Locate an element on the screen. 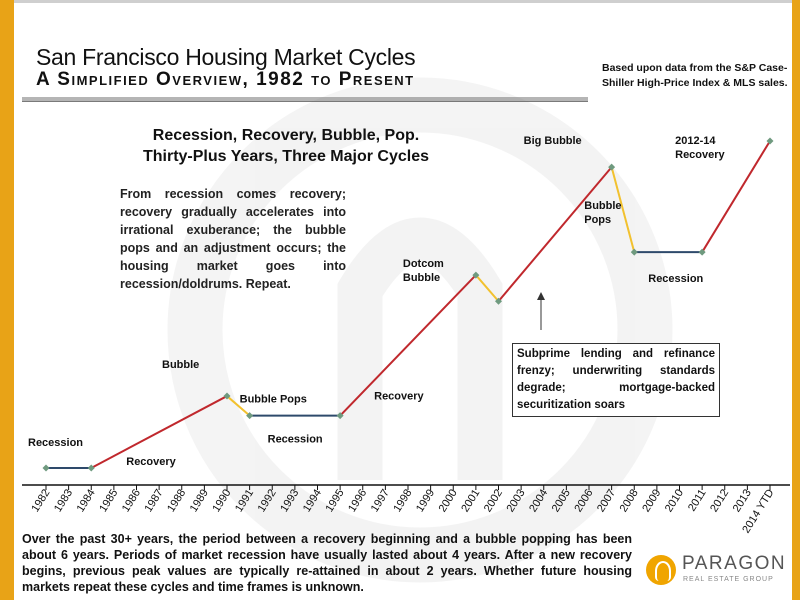  annotation-recovery-1985: Recovery is located at coordinates (151, 462).